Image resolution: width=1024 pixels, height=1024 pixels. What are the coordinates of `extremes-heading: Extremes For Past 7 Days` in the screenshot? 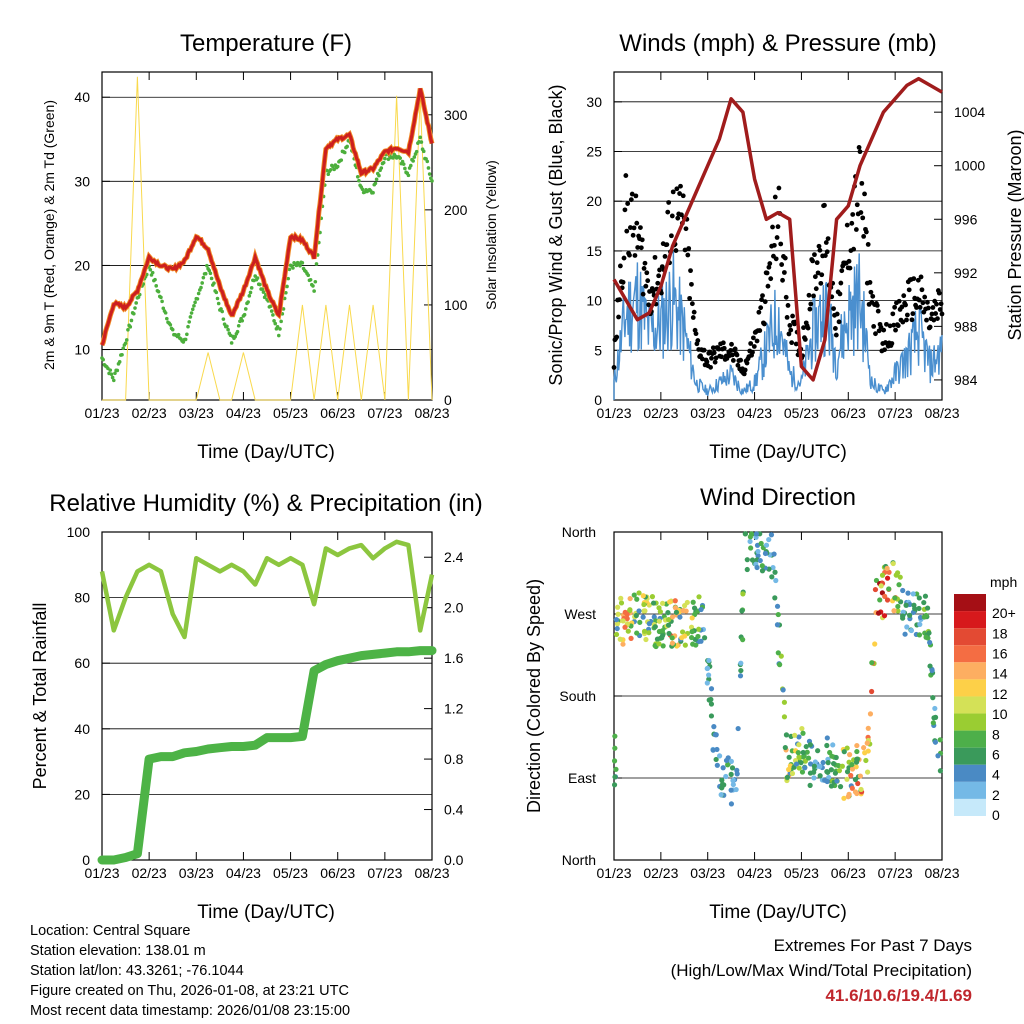 It's located at (872, 945).